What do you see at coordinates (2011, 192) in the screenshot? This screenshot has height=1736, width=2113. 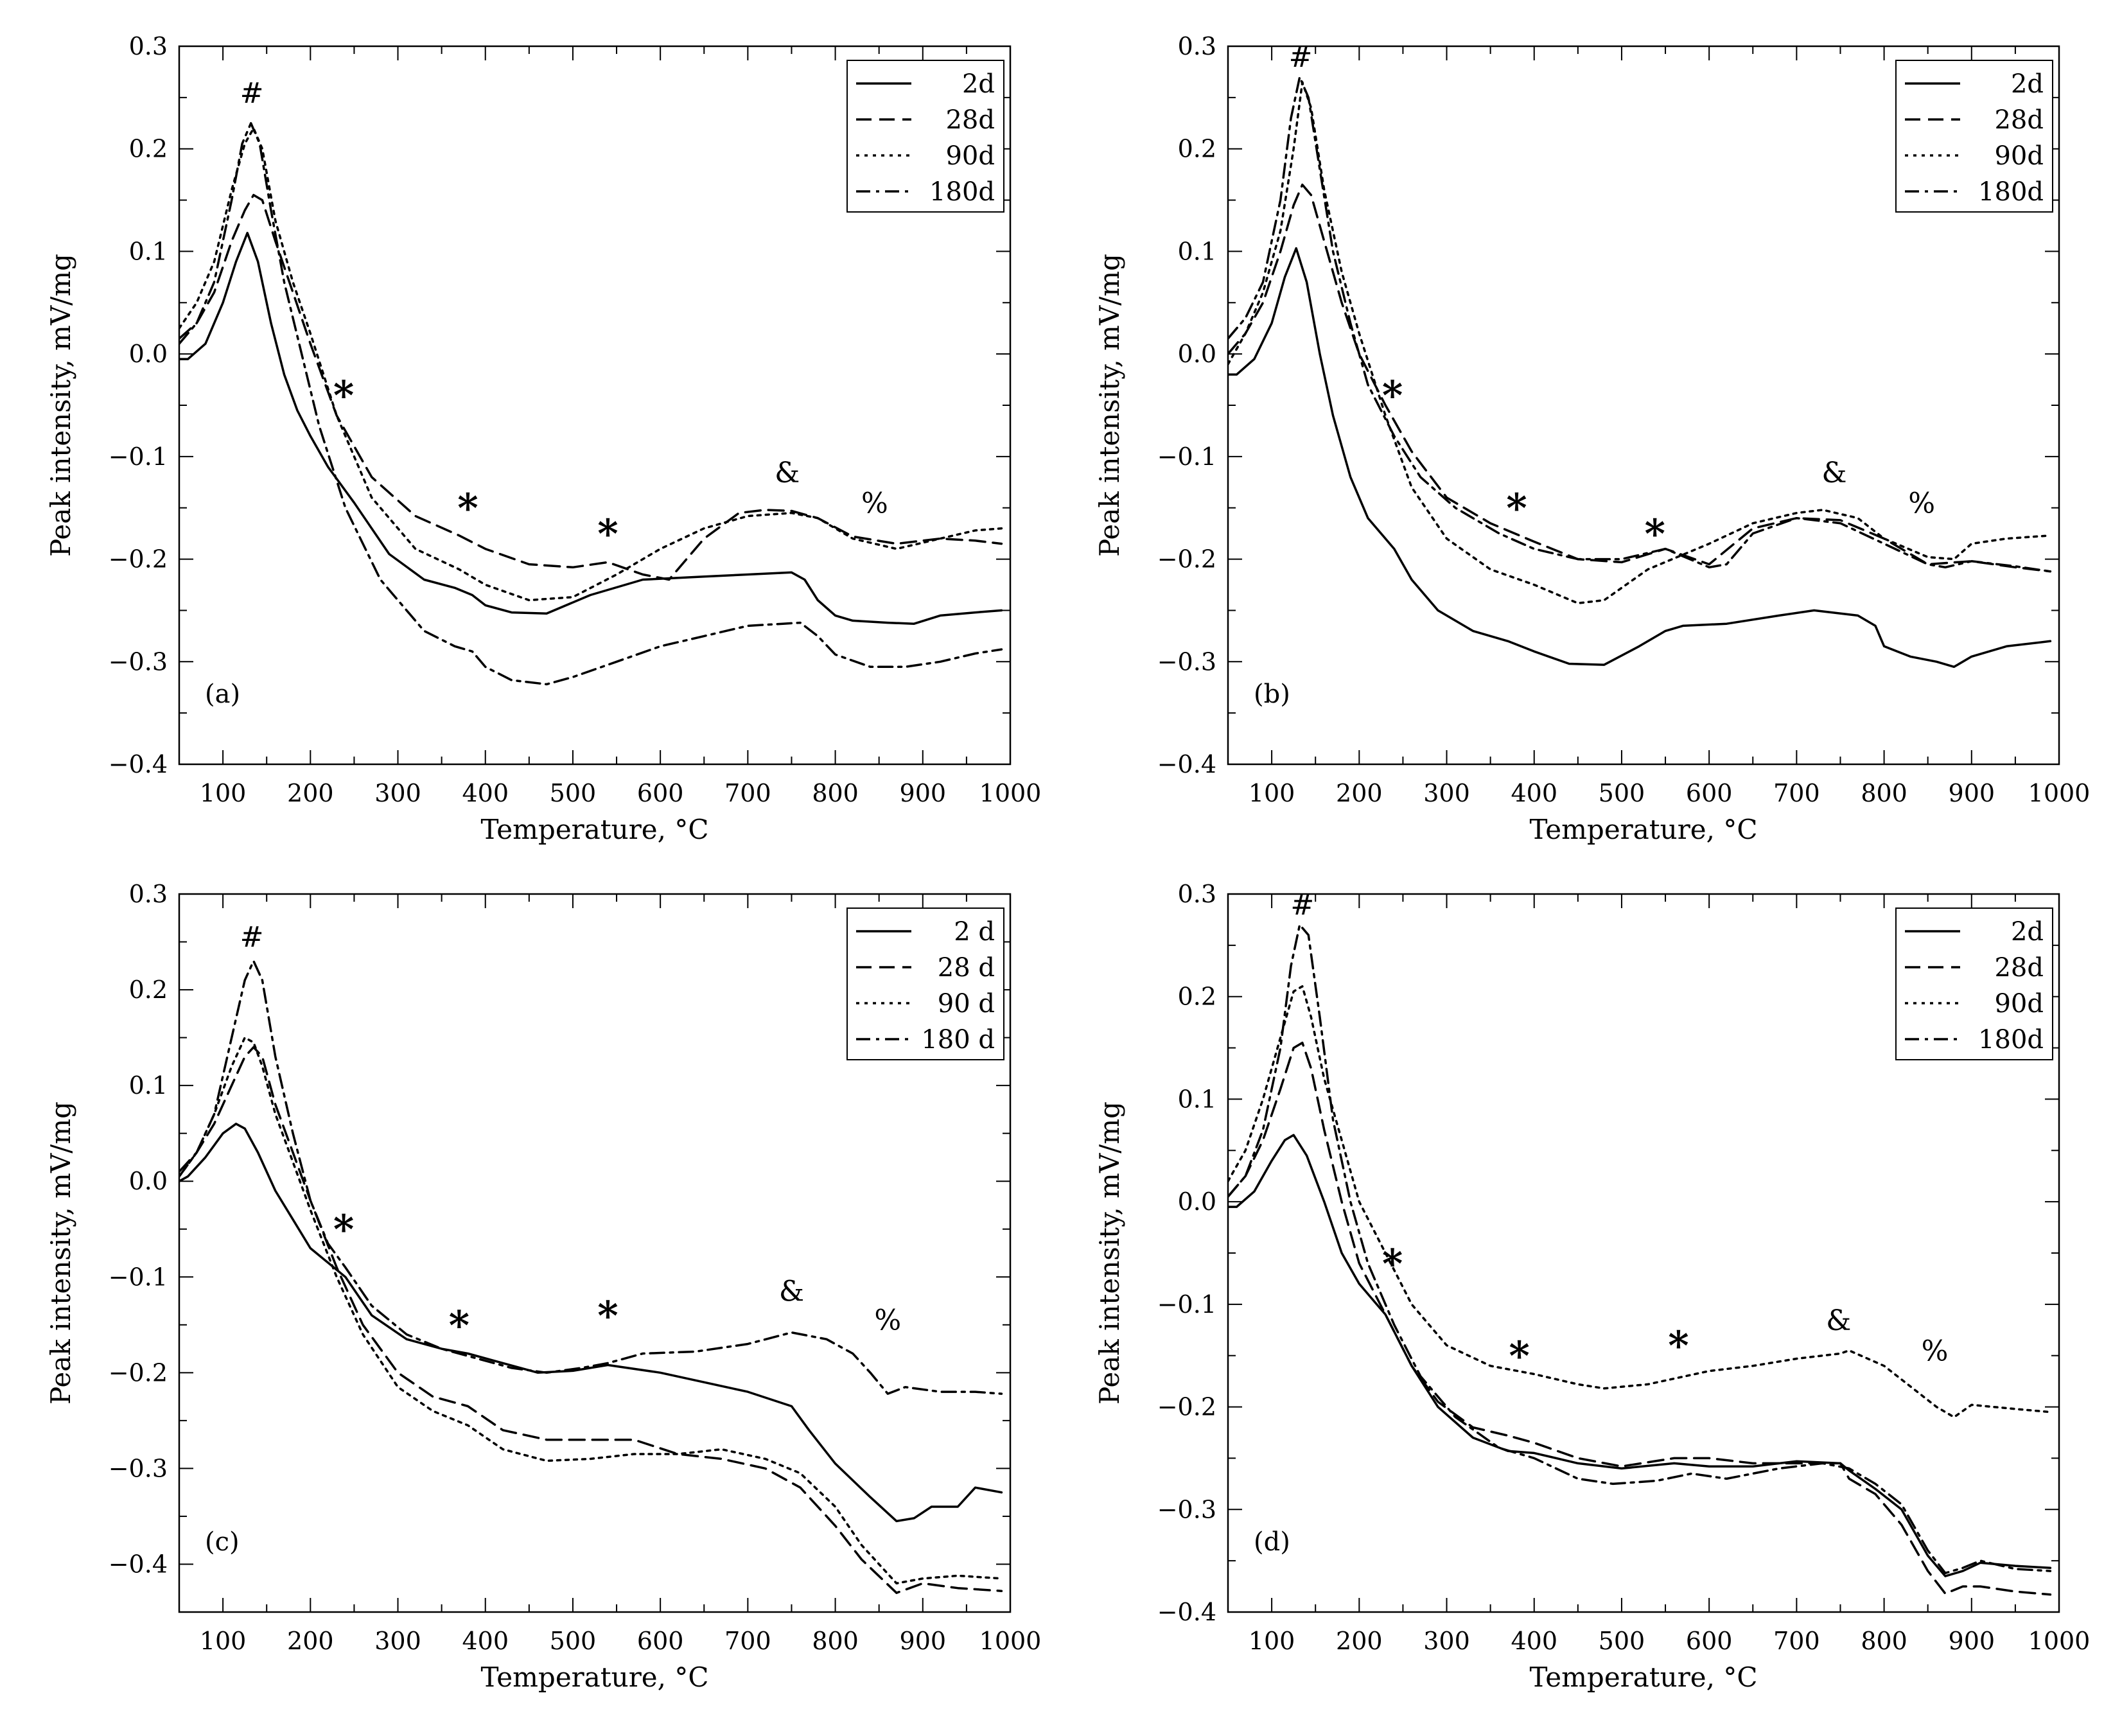 I see `legend-label: 180d` at bounding box center [2011, 192].